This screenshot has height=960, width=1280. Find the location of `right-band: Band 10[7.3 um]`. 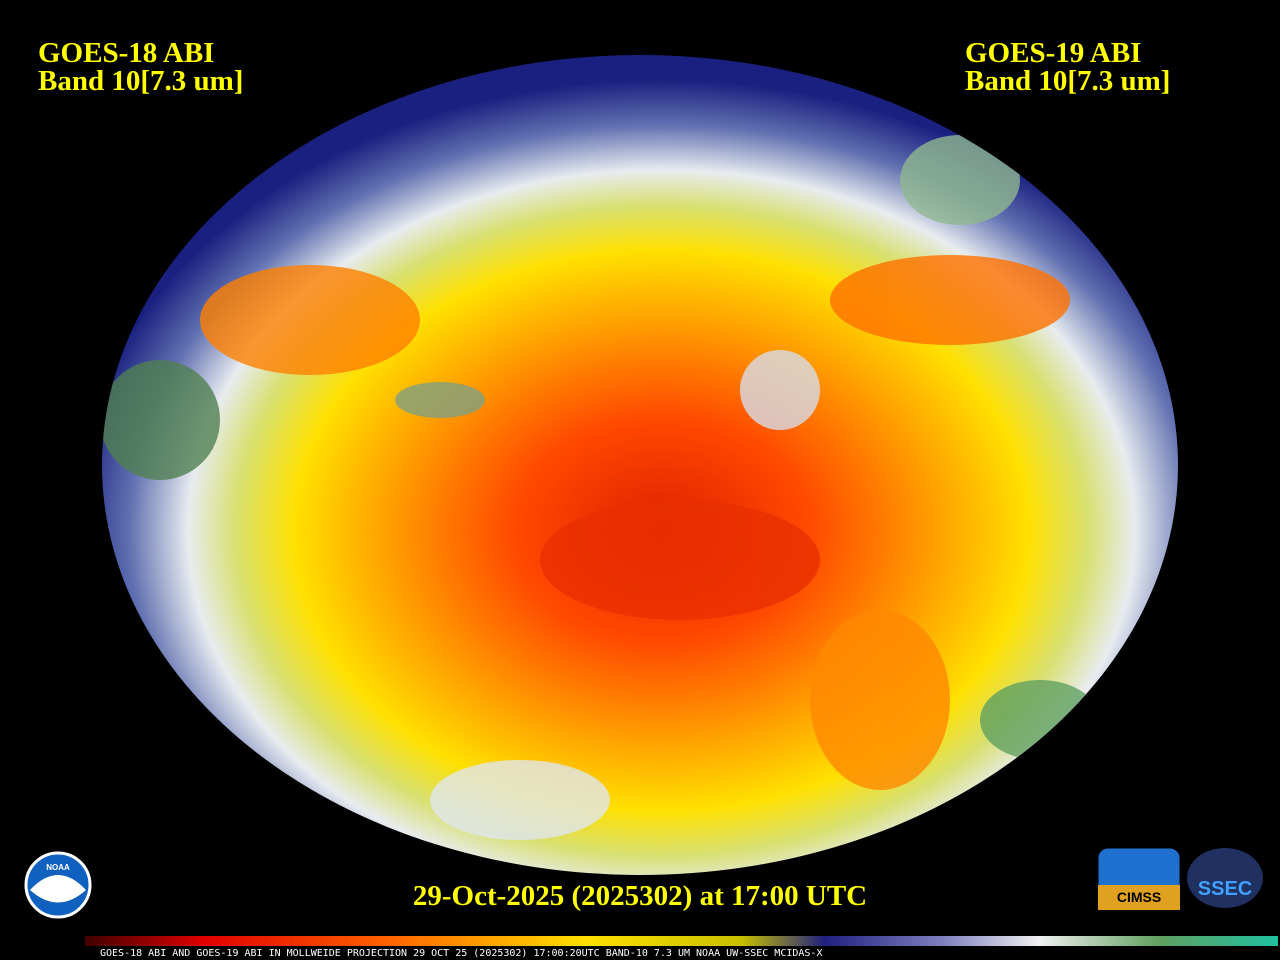

right-band: Band 10[7.3 um] is located at coordinates (1067, 81).